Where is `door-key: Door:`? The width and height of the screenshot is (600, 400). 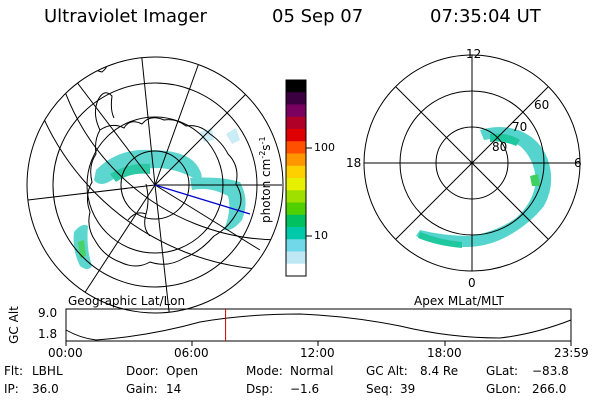 door-key: Door: is located at coordinates (142, 371).